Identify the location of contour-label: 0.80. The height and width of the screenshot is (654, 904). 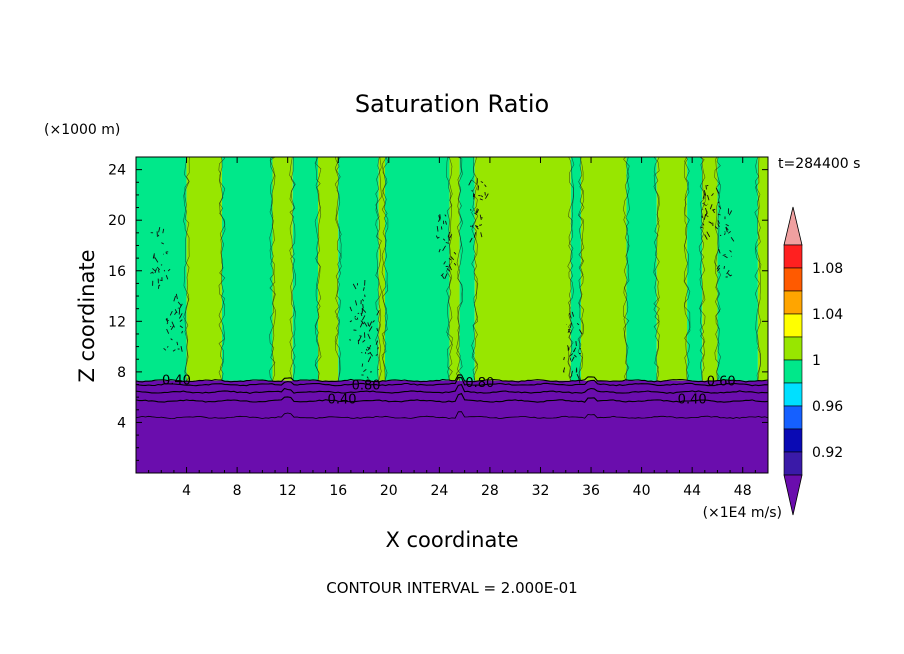
(366, 386).